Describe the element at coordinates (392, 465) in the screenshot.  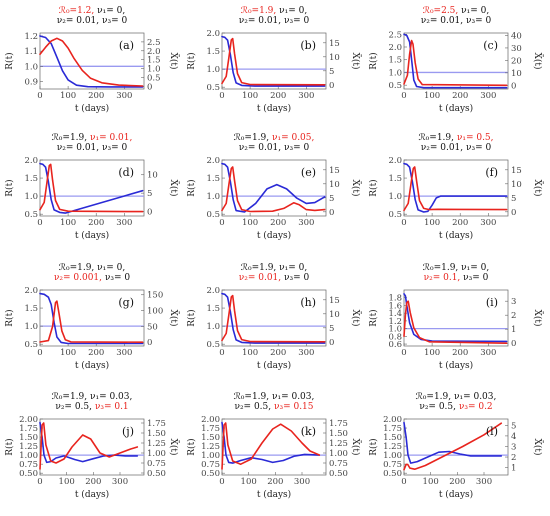
I see `y-left-tick-label: 0.75` at that location.